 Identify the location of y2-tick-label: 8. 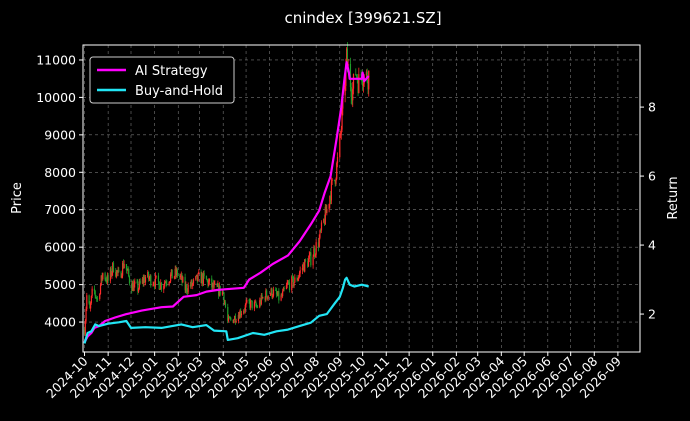
(652, 107).